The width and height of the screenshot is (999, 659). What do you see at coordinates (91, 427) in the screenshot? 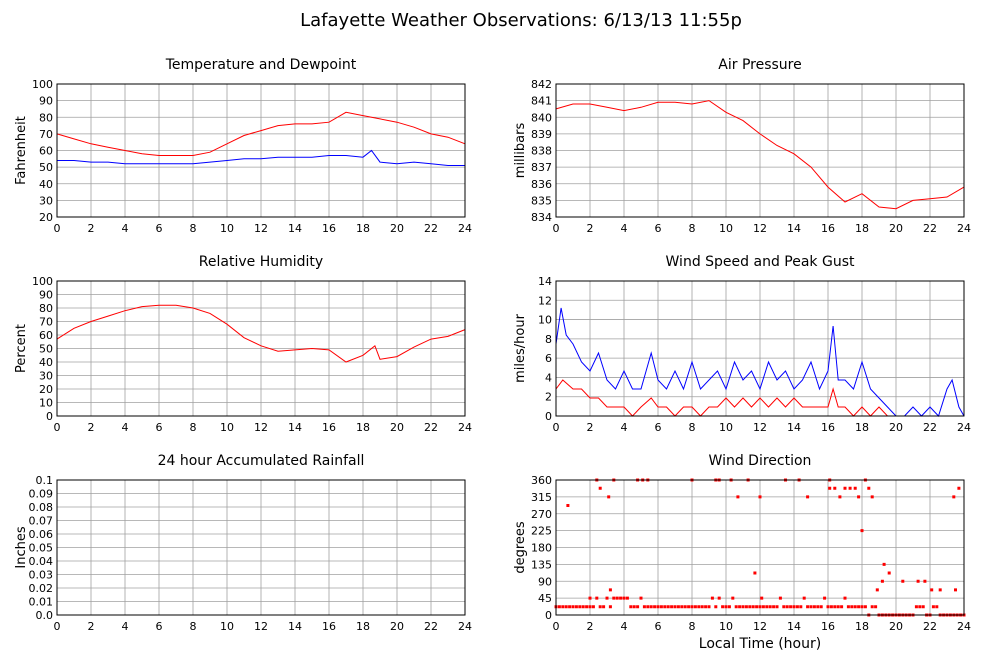
I see `humidity-xtick: 2` at bounding box center [91, 427].